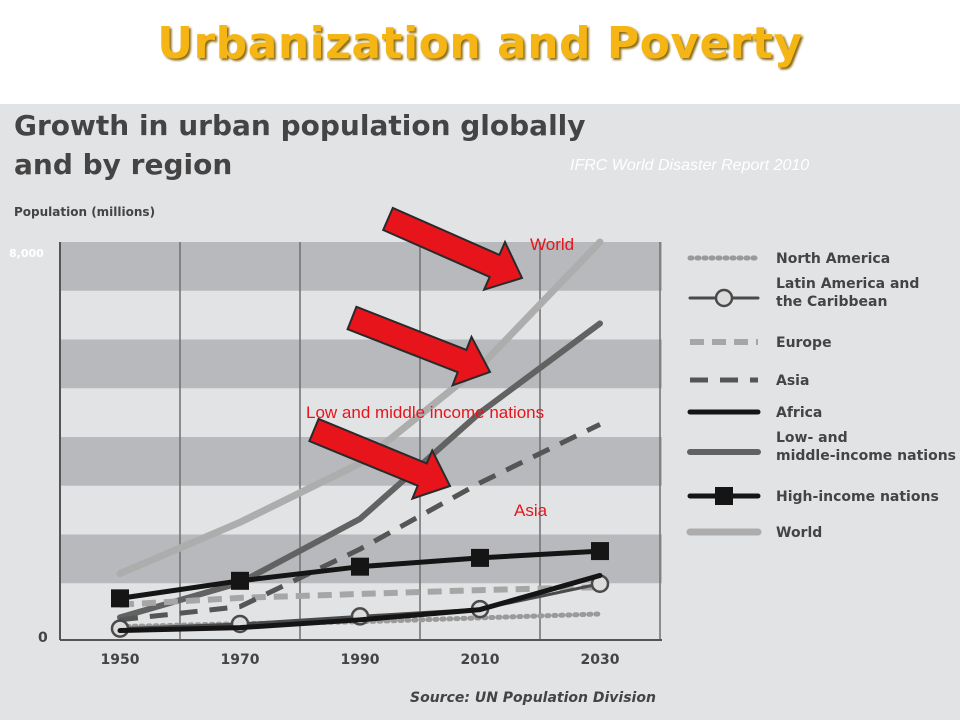 The height and width of the screenshot is (720, 960). I want to click on x-tick-labels: 1950 1970 1990 2010 2030, so click(360, 660).